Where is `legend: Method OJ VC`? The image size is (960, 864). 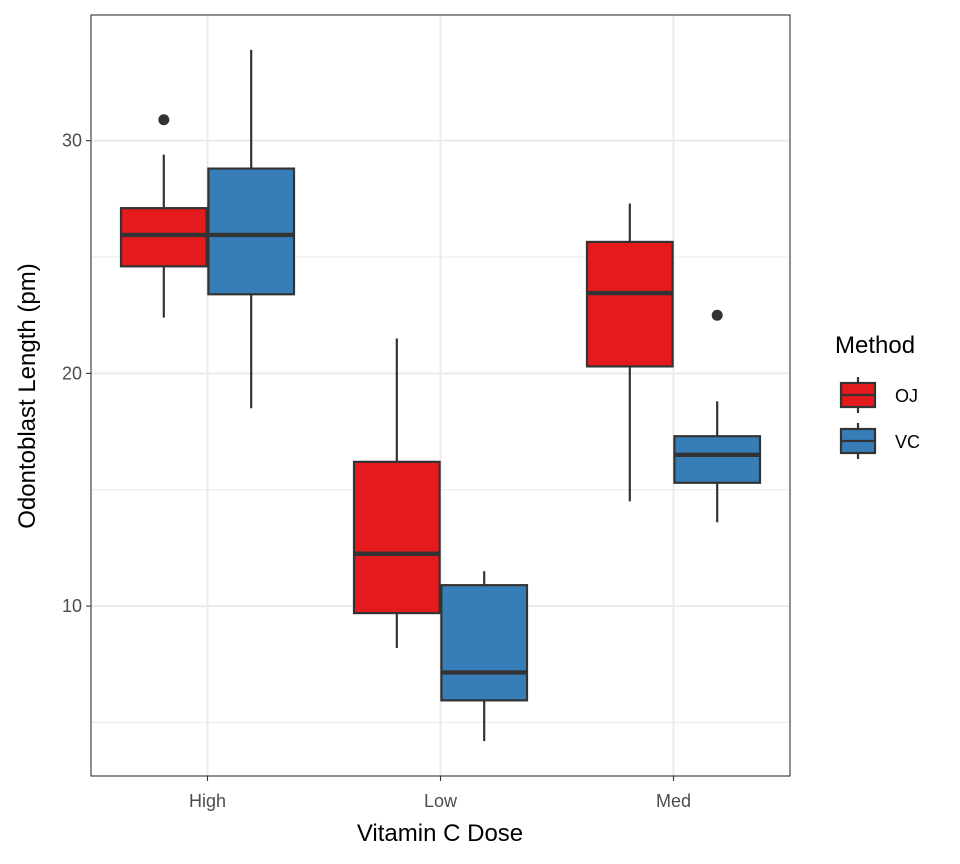 legend: Method OJ VC is located at coordinates (877, 395).